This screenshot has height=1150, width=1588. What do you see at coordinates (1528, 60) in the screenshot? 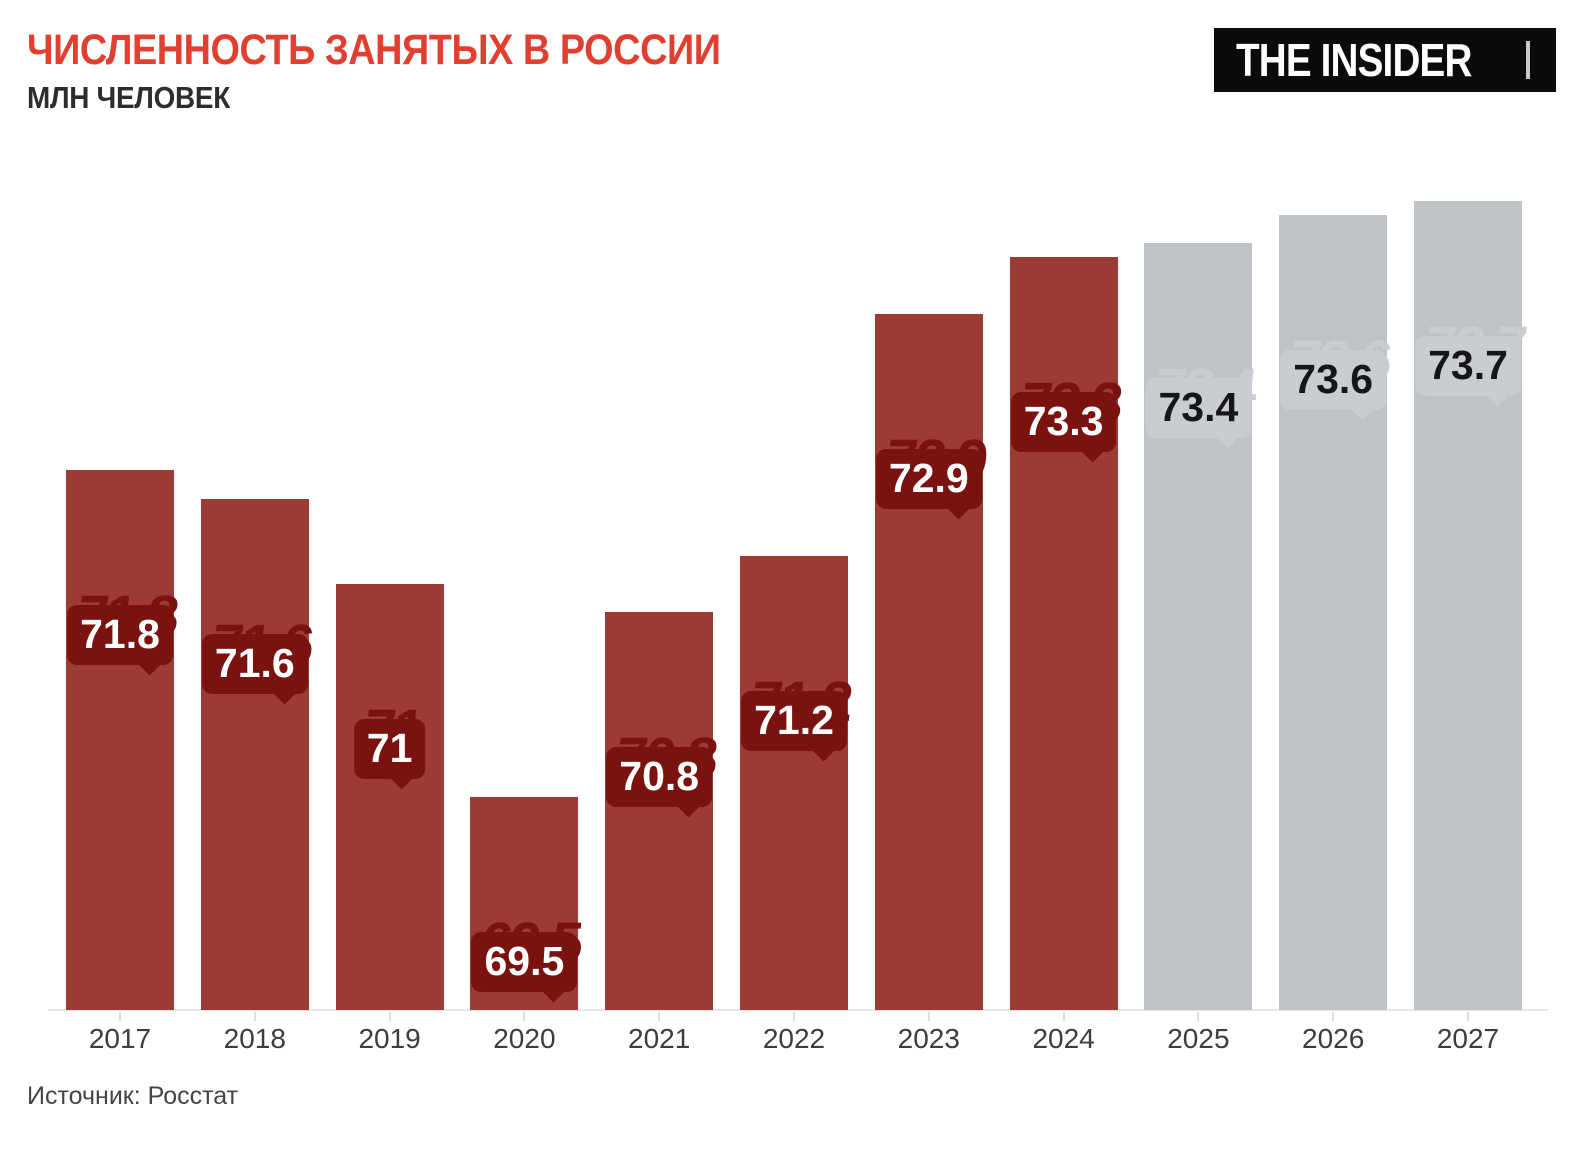
I see `logo-cursor-bar` at bounding box center [1528, 60].